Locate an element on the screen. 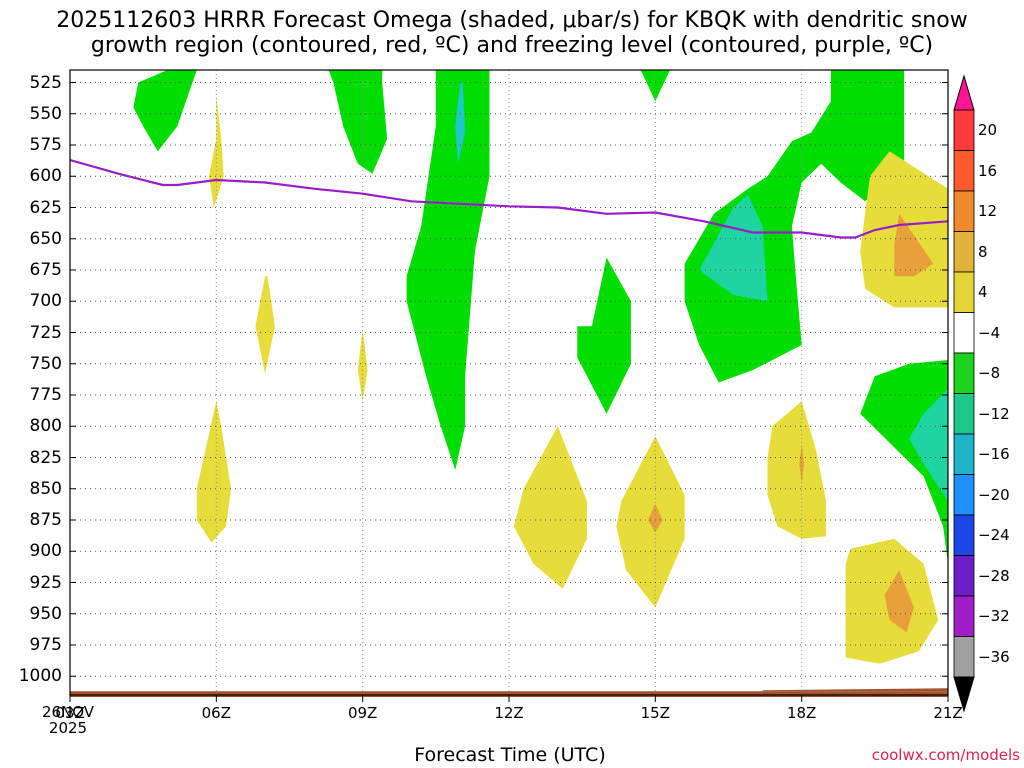 This screenshot has width=1024, height=768. start-date-day: 26NOV is located at coordinates (68, 712).